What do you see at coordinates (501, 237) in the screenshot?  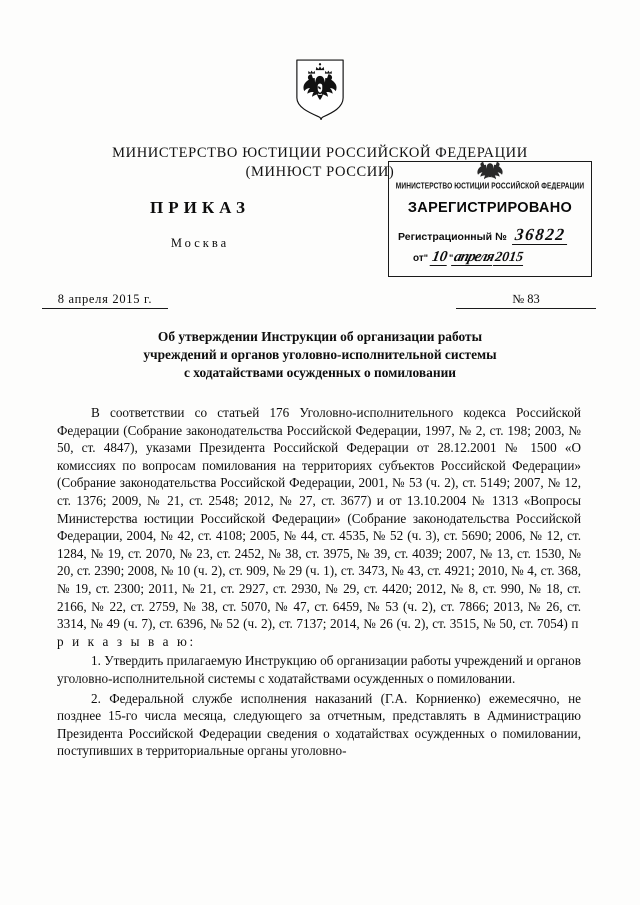 I see `number-sign-icon: №` at bounding box center [501, 237].